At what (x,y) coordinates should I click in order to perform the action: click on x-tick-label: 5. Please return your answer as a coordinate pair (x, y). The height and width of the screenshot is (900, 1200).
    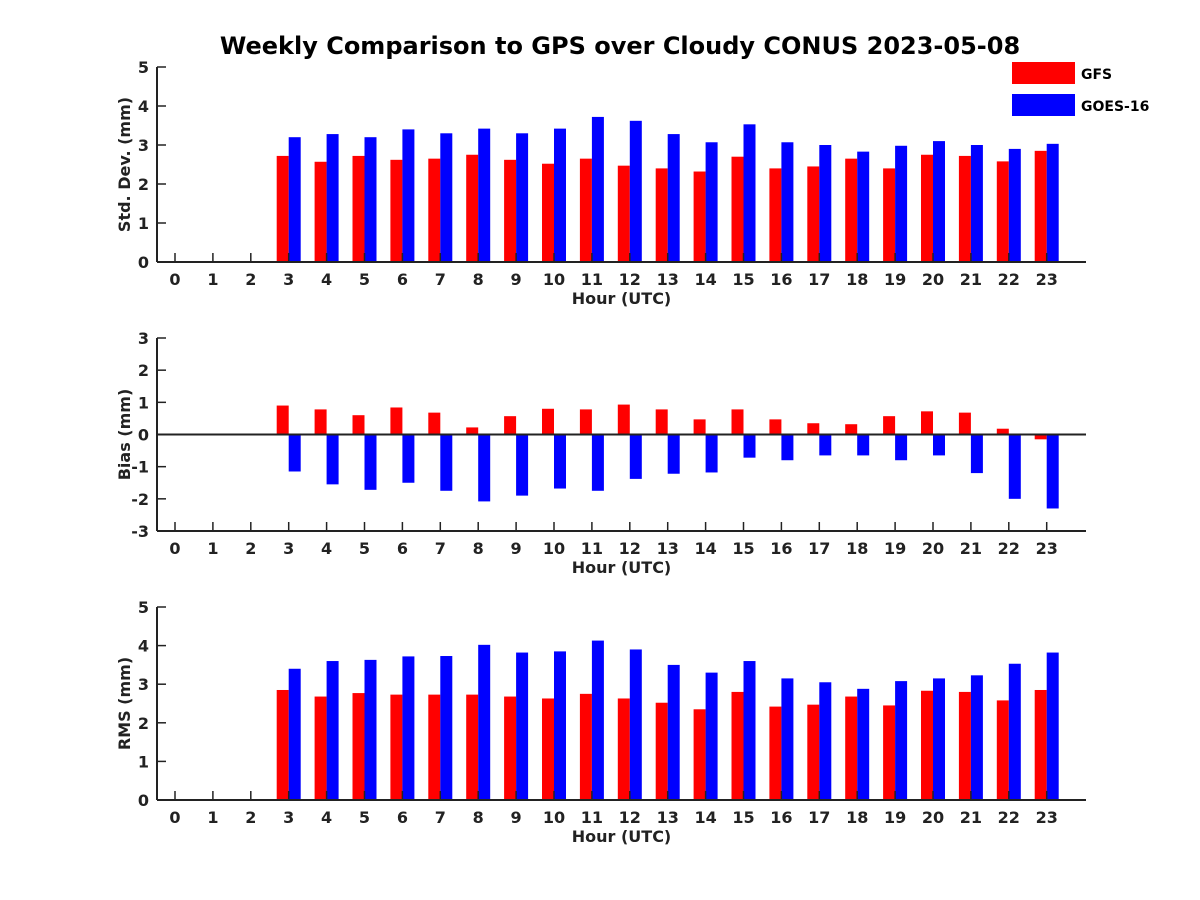
    Looking at the image, I should click on (364, 817).